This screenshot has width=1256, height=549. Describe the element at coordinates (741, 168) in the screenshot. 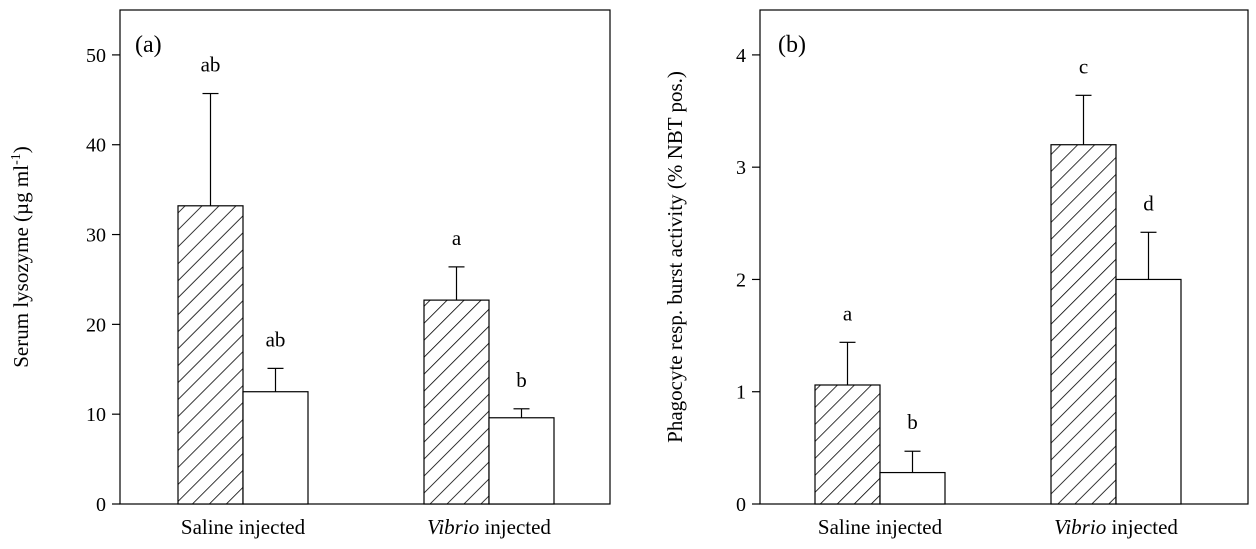

I see `y-tick-label: 3` at that location.